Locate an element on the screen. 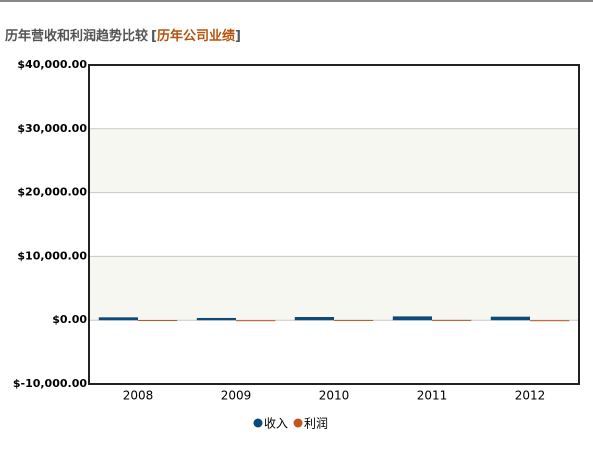 This screenshot has height=455, width=593. link: 历年公司业绩 is located at coordinates (196, 36).